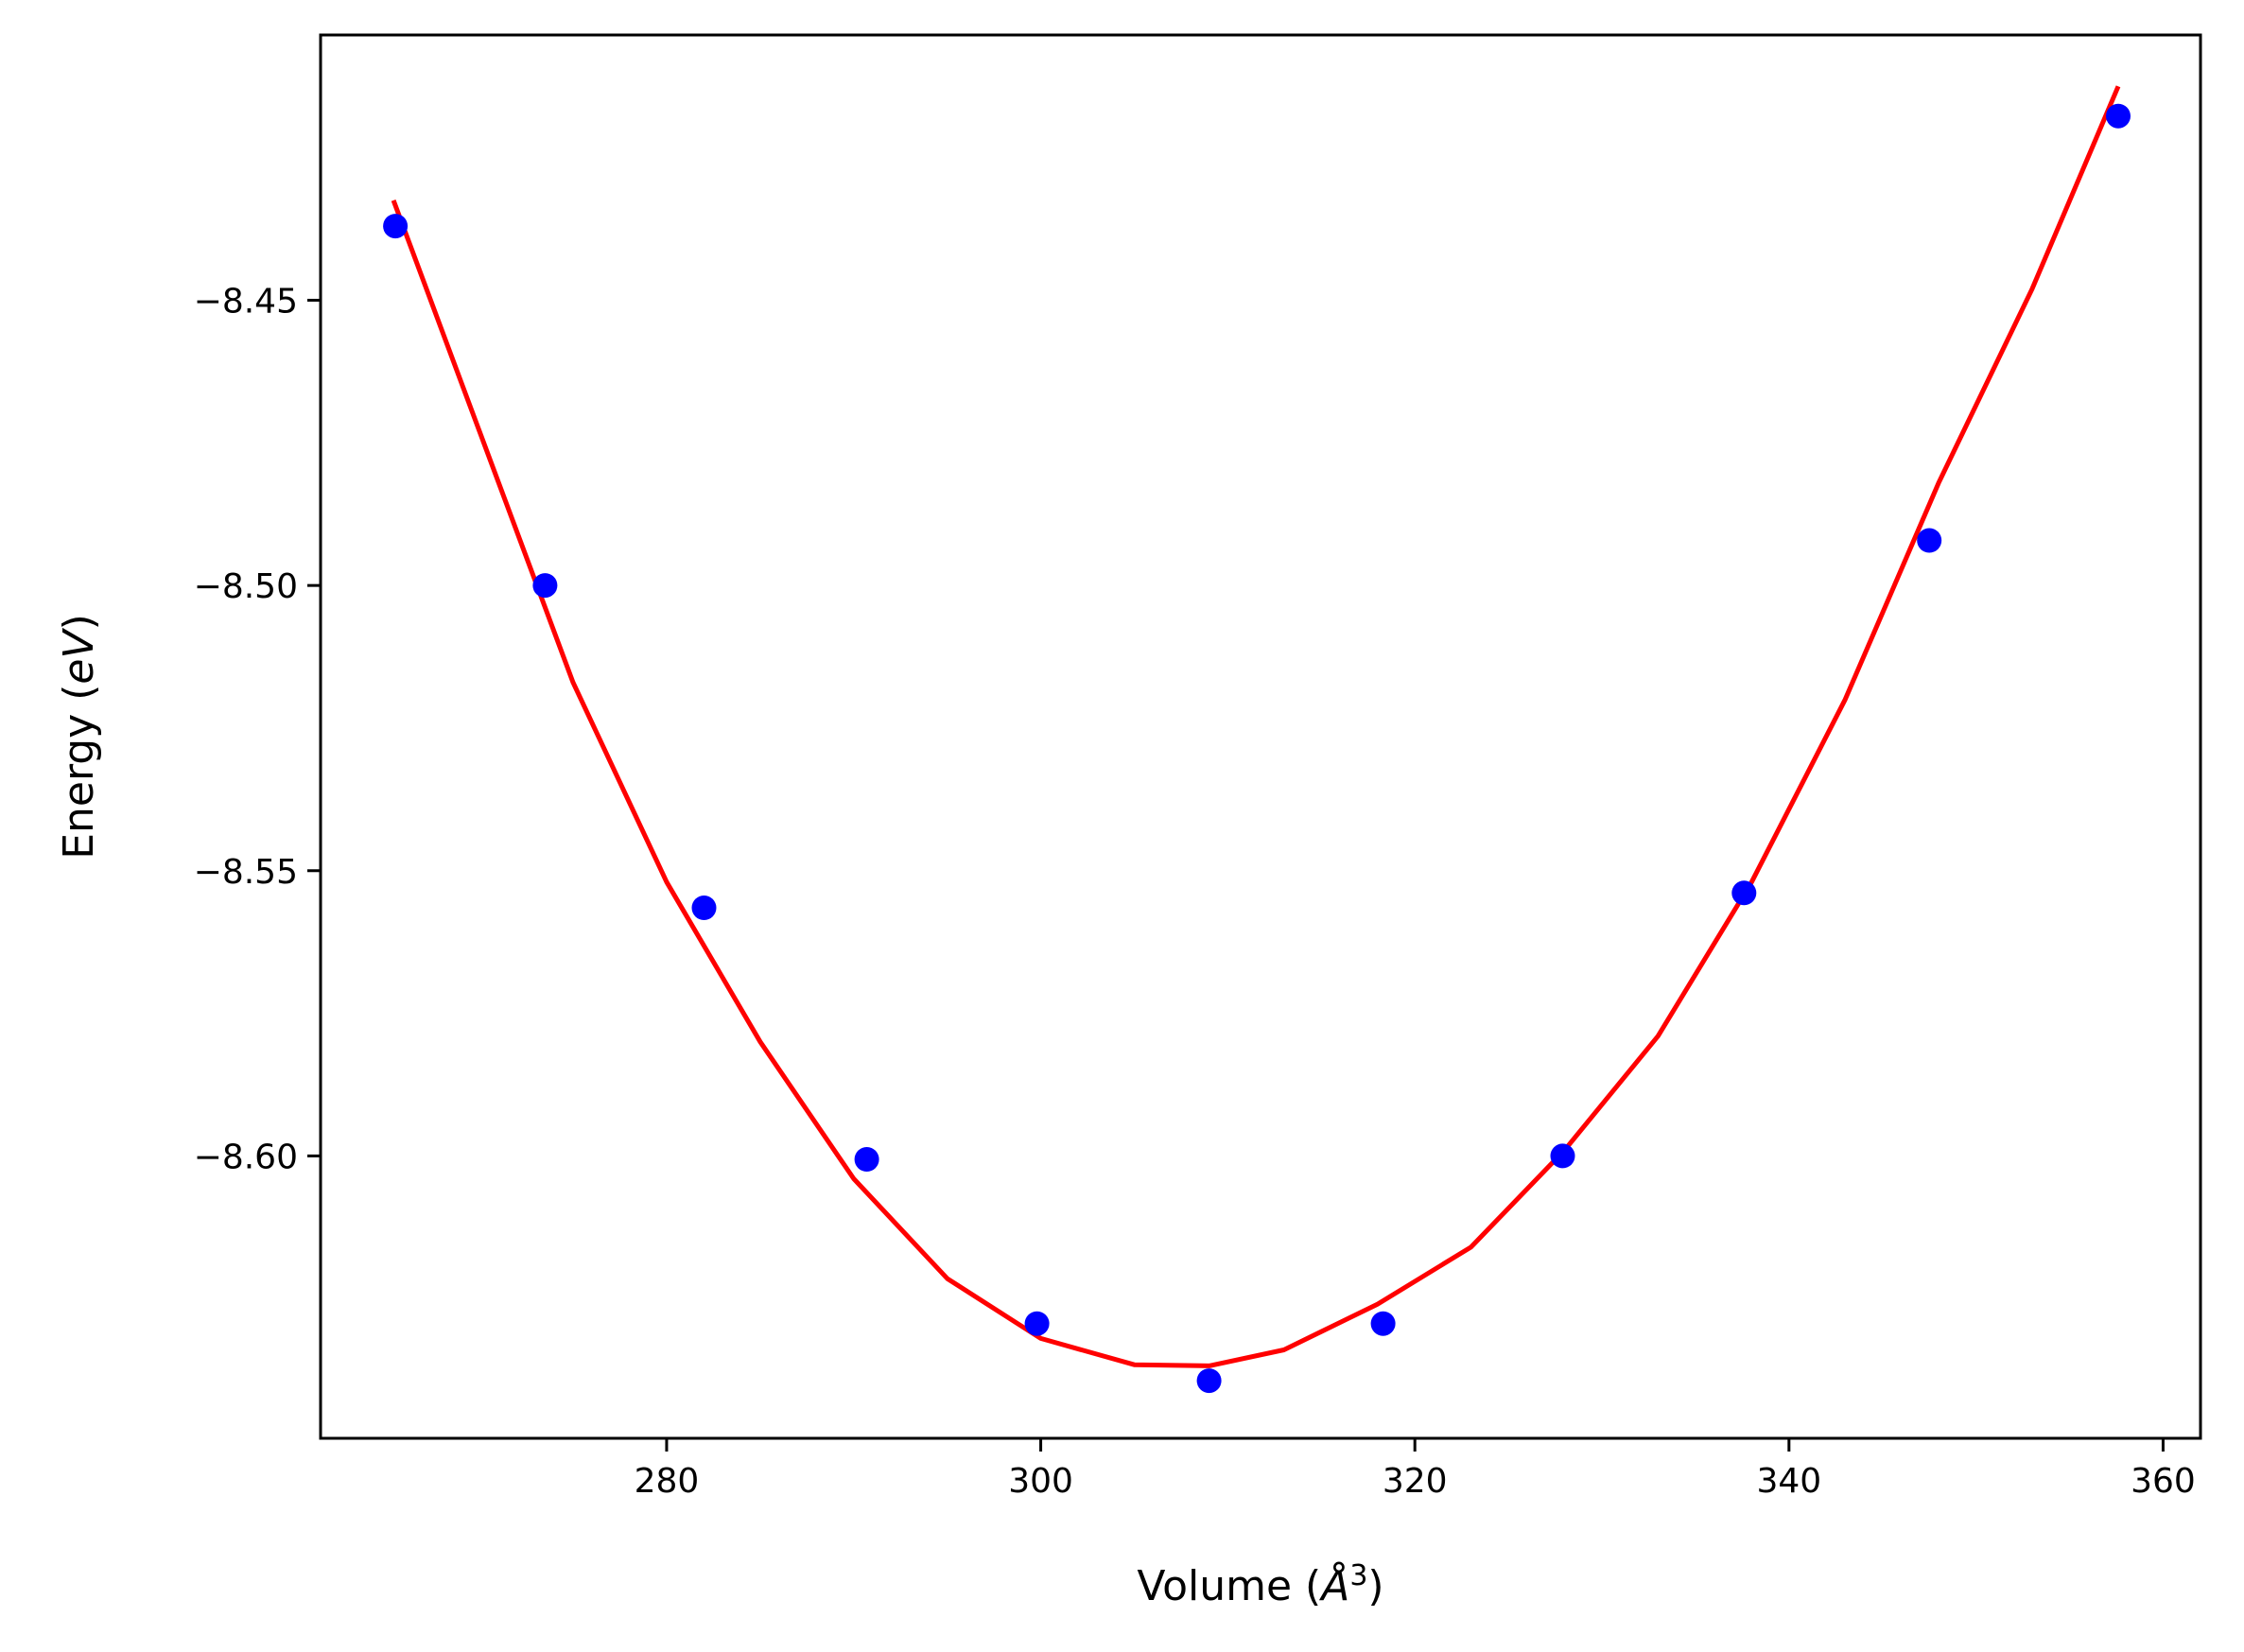 This screenshot has width=2244, height=1652. What do you see at coordinates (246, 303) in the screenshot?
I see `y-tick-label: −8.45` at bounding box center [246, 303].